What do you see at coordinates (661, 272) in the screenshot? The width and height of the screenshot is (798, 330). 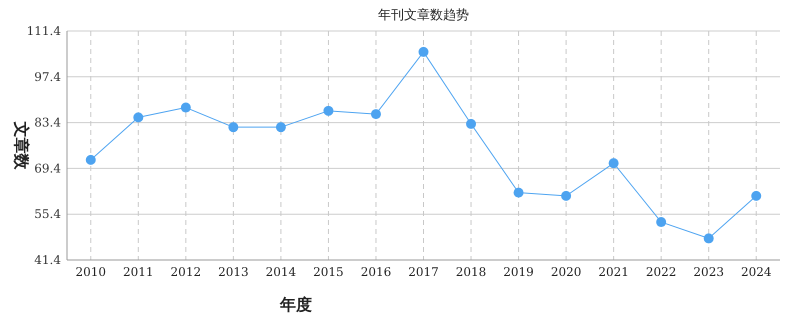 I see `x-tick-label: 2022` at bounding box center [661, 272].